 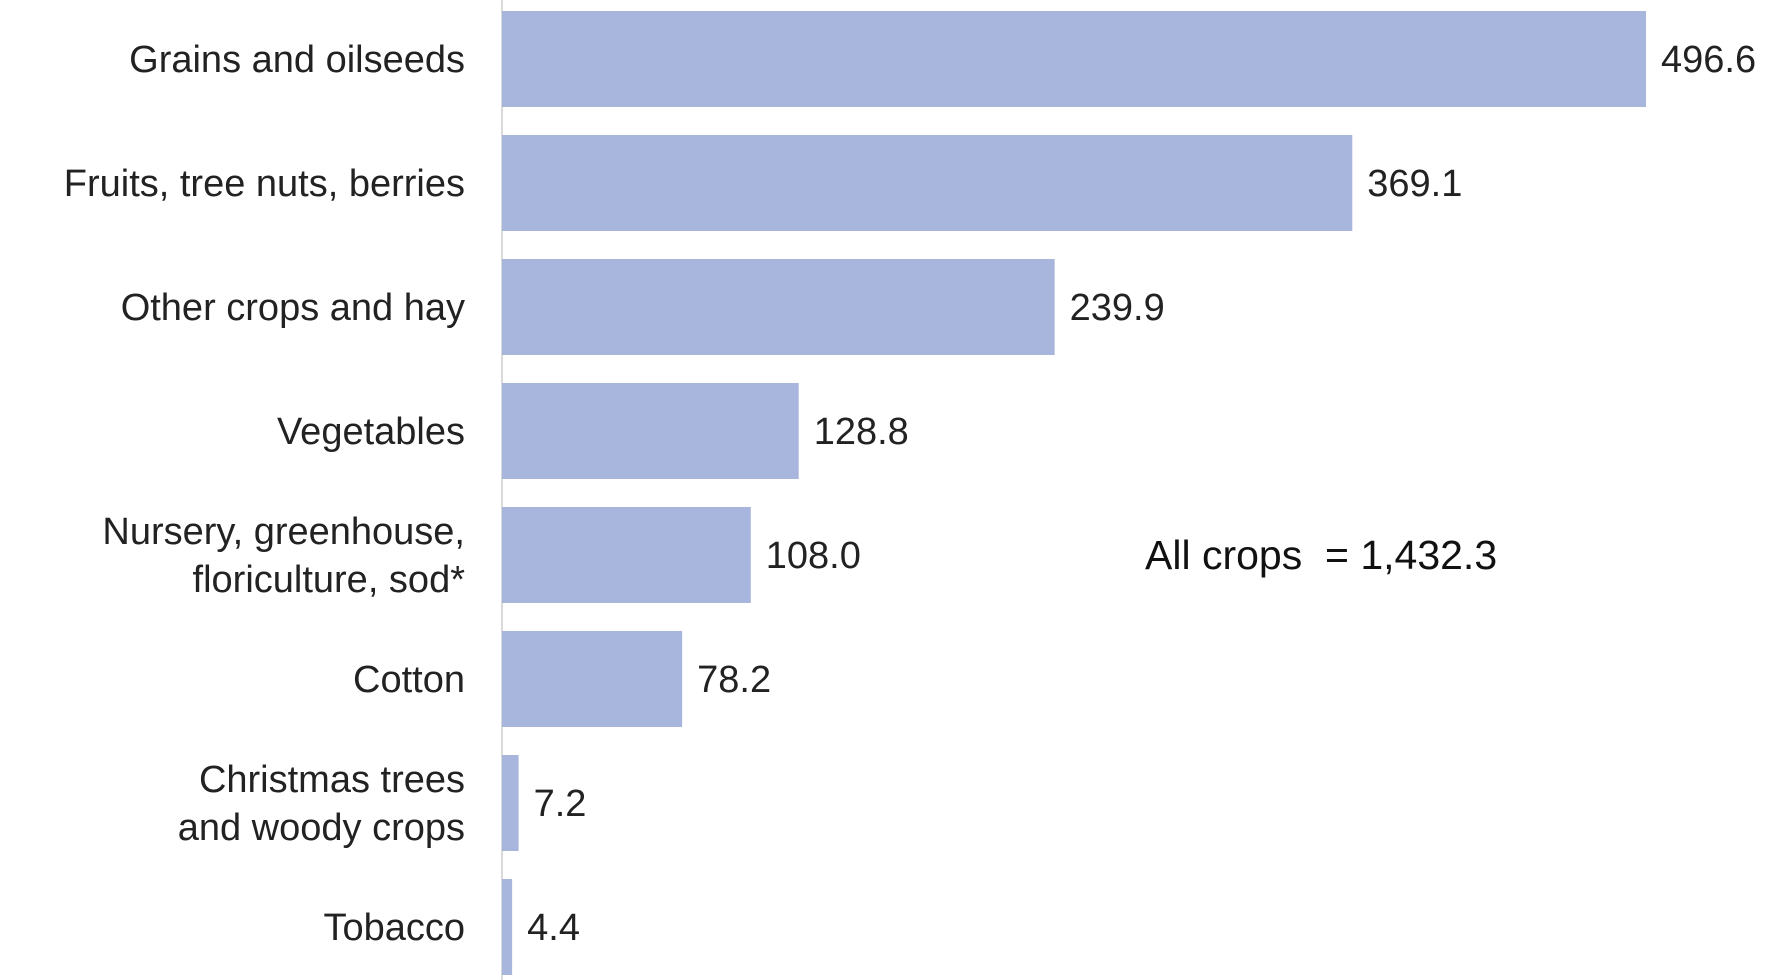 I want to click on category-label-7: Tobacco, so click(x=394, y=928).